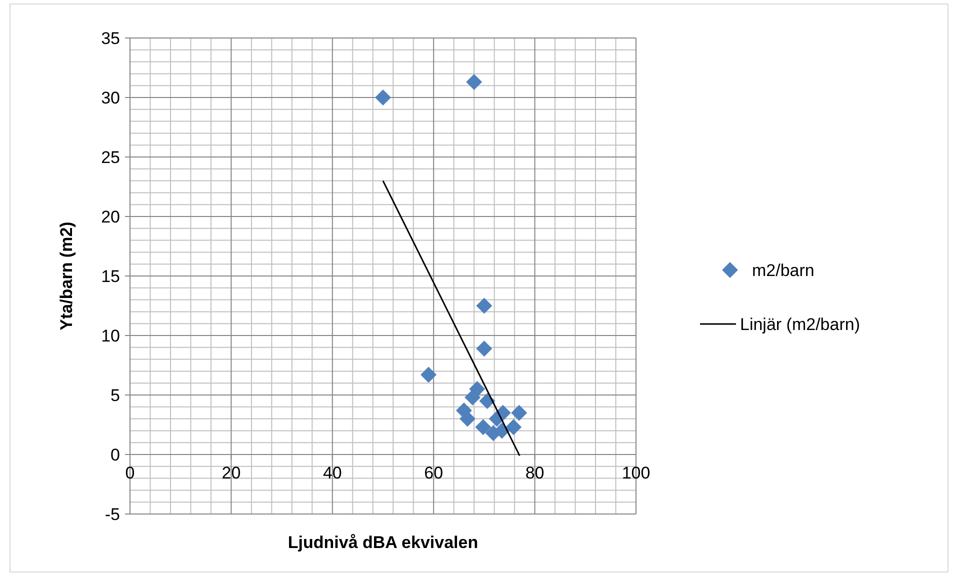  What do you see at coordinates (112, 514) in the screenshot?
I see `y-tick-label: -5` at bounding box center [112, 514].